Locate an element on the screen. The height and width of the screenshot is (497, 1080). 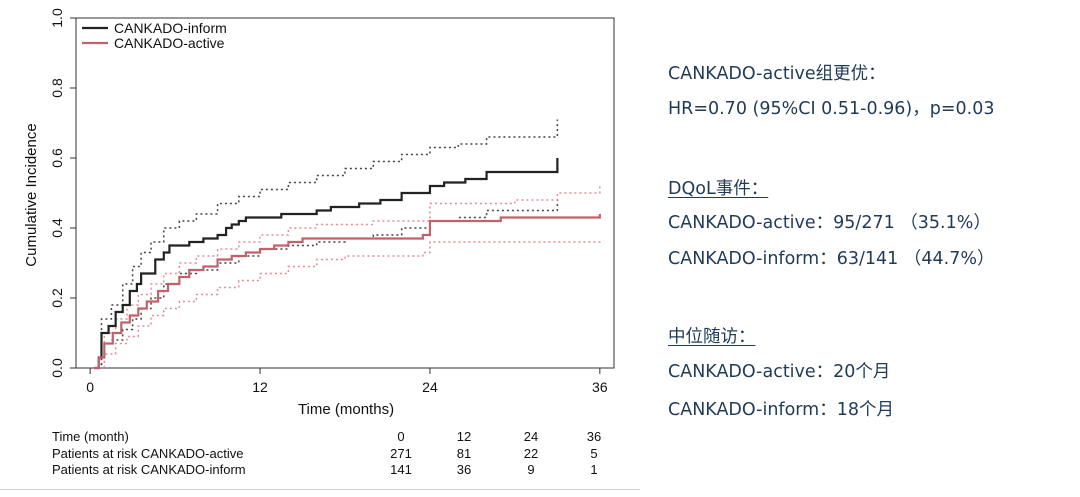
followup-inform-text: CANKADO-inform：18个月 is located at coordinates (781, 410).